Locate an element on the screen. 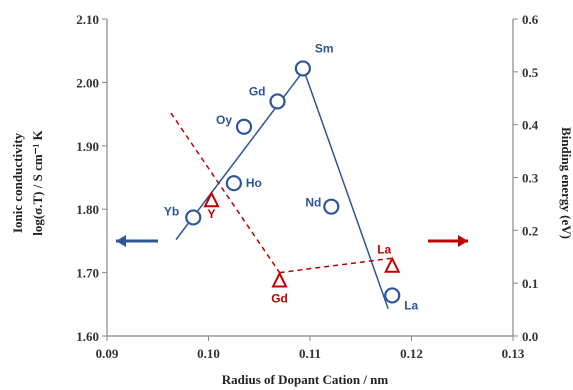 This screenshot has width=573, height=390. y-left-tick-label: 1.60 is located at coordinates (87, 336).